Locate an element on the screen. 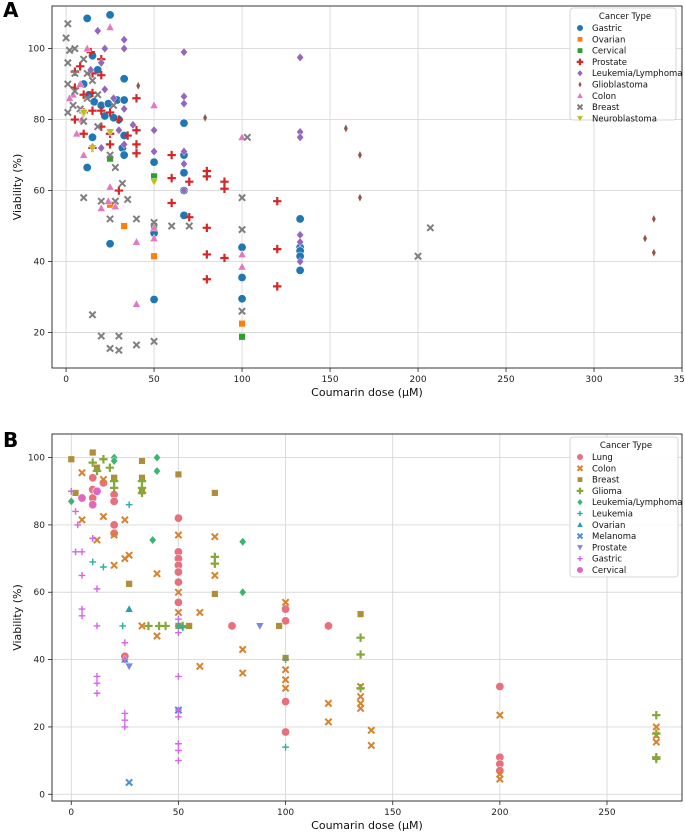  legend-marker-leukemia-lymphoma is located at coordinates (580, 73).